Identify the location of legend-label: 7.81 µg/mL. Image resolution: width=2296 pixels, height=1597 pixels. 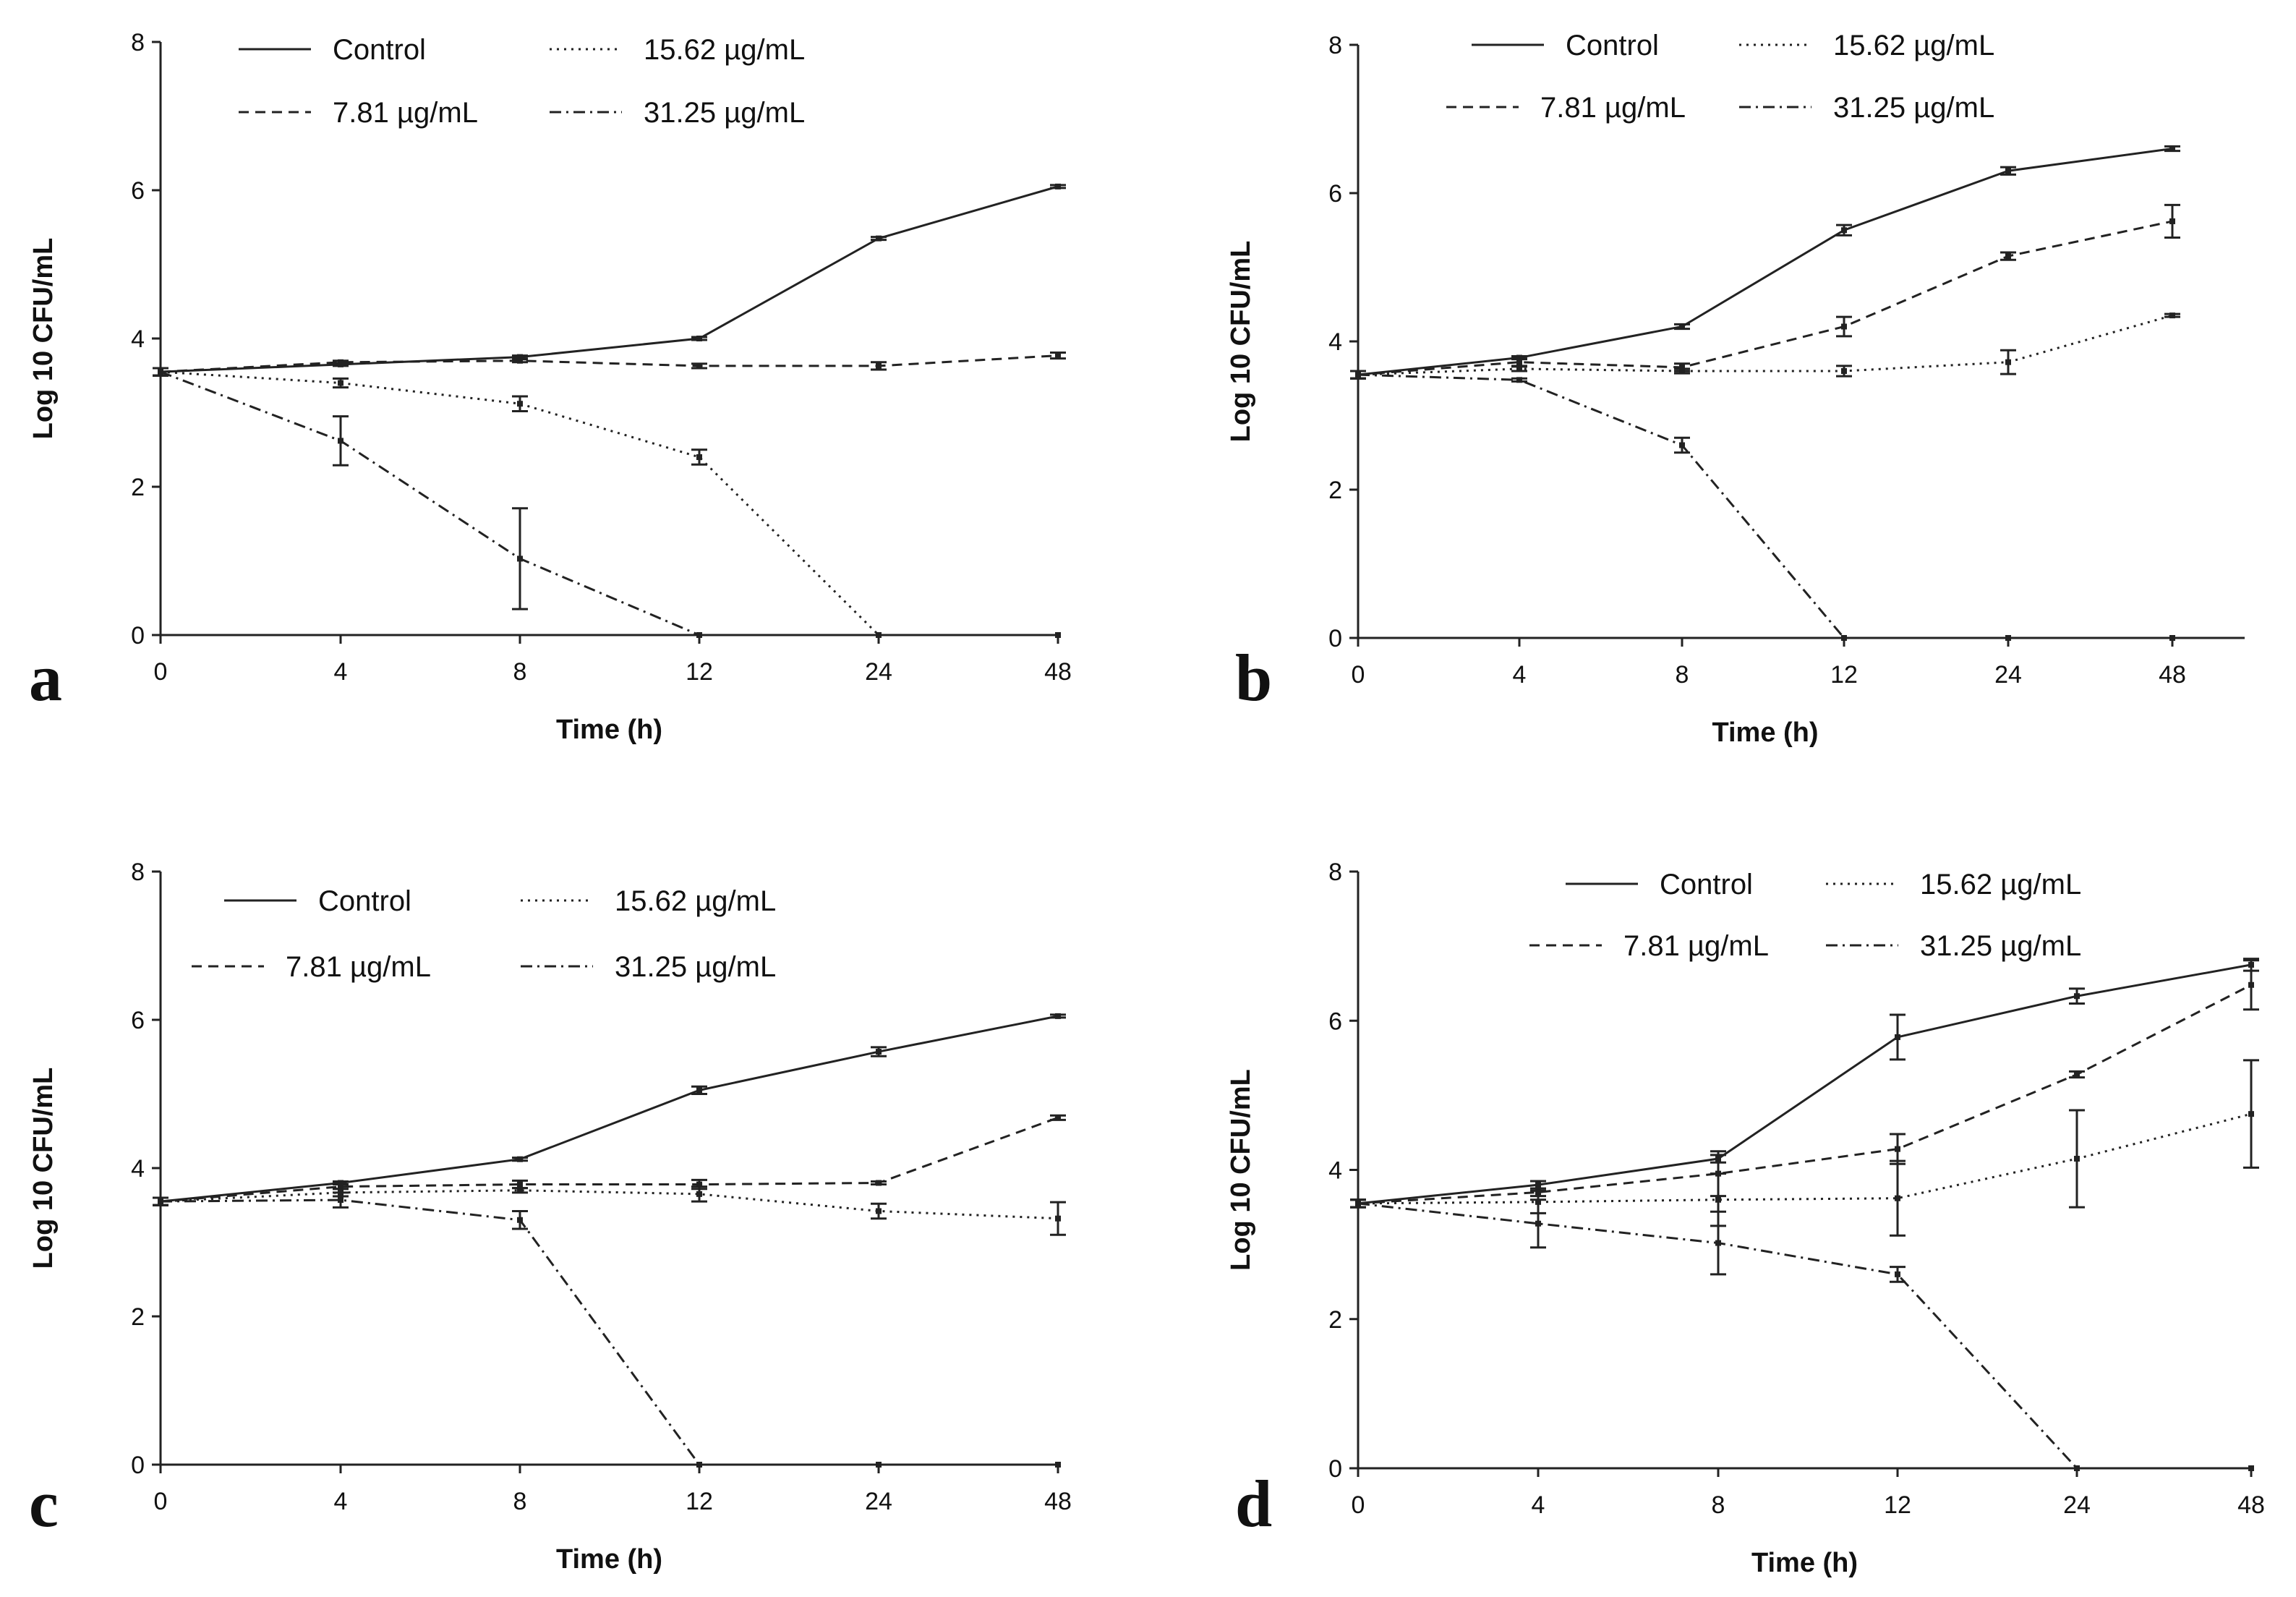
(1613, 108).